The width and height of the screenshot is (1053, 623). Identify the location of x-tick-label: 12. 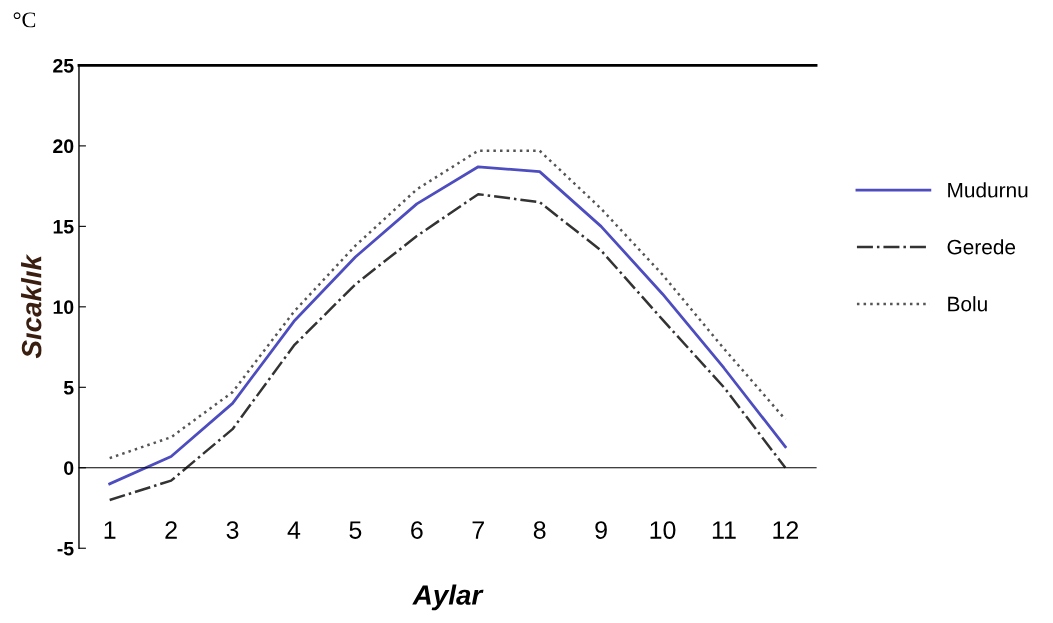
(786, 530).